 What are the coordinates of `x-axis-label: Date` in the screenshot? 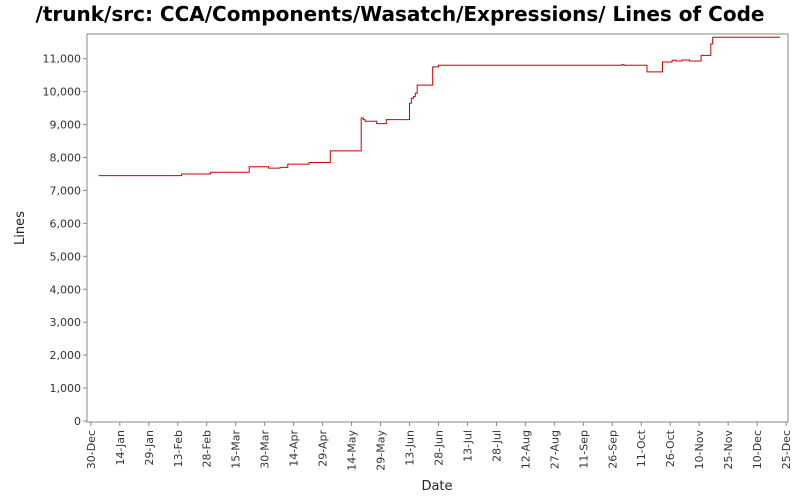 It's located at (436, 486).